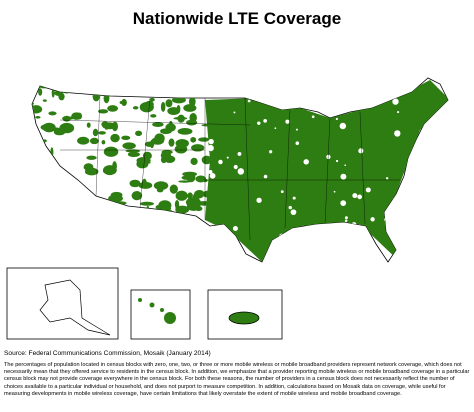 This screenshot has width=474, height=412. Describe the element at coordinates (244, 318) in the screenshot. I see `puerto-rico` at that location.